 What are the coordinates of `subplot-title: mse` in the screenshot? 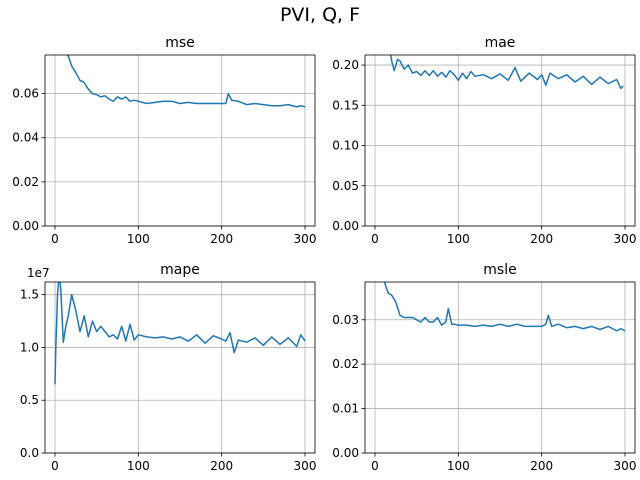 It's located at (180, 43).